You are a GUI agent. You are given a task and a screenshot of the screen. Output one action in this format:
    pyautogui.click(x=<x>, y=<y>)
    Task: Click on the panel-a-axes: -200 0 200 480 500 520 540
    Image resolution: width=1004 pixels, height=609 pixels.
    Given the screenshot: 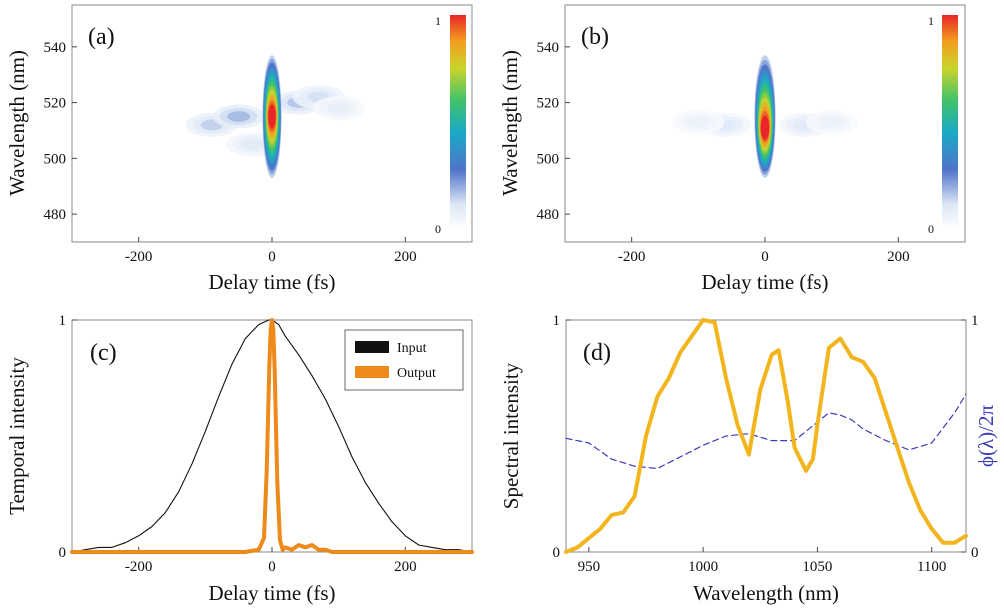 What is the action you would take?
    pyautogui.click(x=230, y=152)
    